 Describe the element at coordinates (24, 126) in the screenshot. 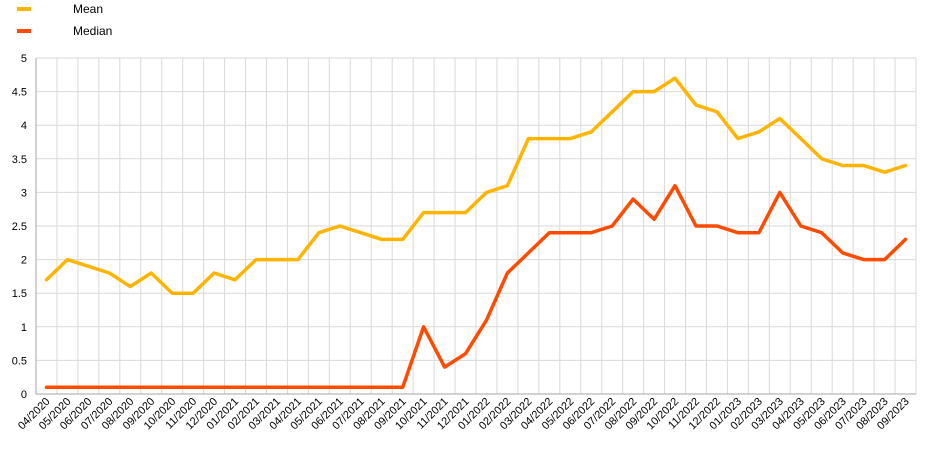

I see `y-tick-label: 4` at that location.